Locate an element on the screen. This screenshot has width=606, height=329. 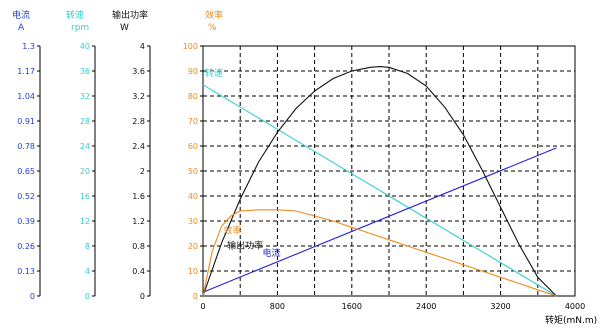
axis-tick-label: 0.4 is located at coordinates (138, 271).